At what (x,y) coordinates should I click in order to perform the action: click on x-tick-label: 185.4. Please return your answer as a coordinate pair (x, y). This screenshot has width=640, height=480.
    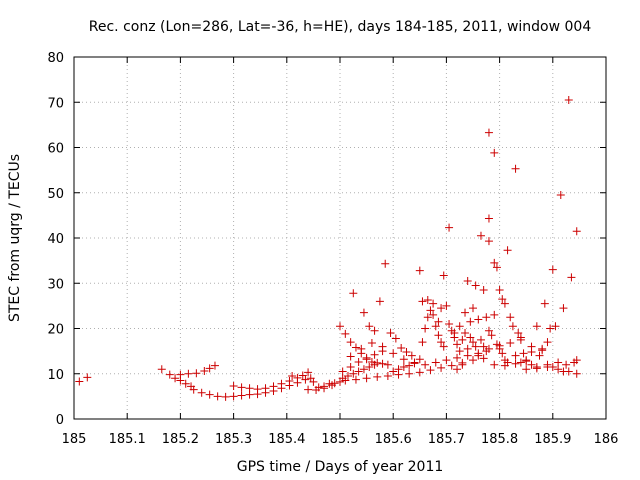
    Looking at the image, I should click on (286, 439).